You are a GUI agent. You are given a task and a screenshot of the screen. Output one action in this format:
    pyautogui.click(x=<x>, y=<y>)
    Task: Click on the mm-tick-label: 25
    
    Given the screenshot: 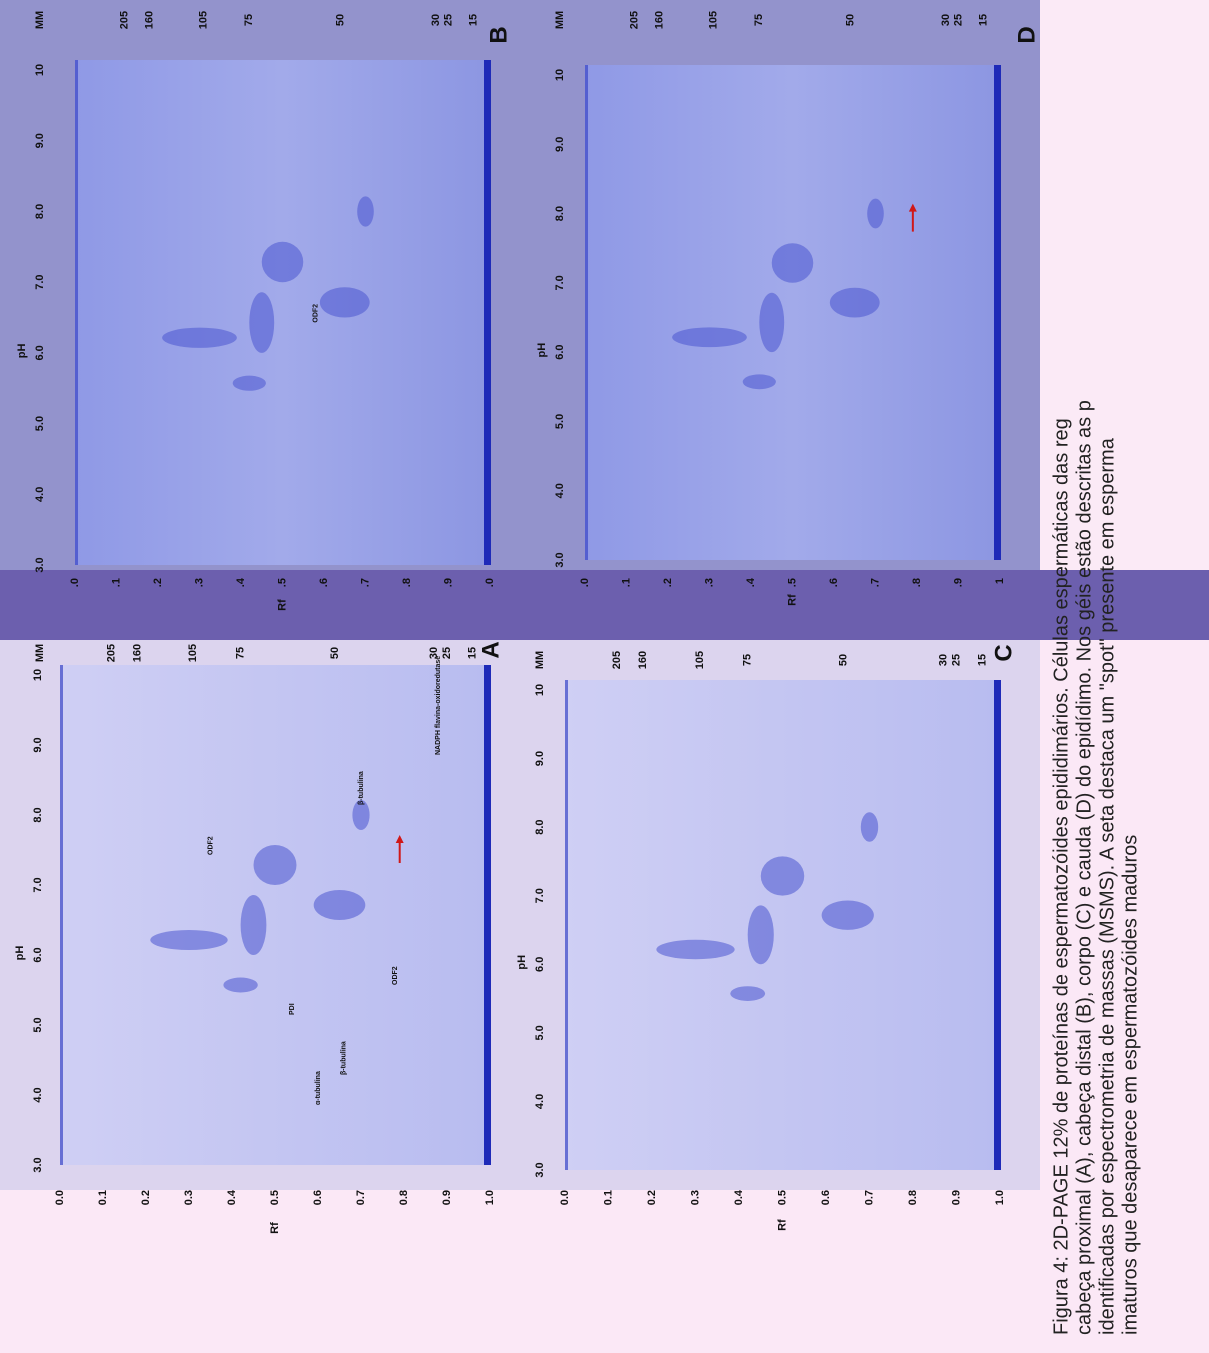 What is the action you would take?
    pyautogui.click(x=447, y=653)
    